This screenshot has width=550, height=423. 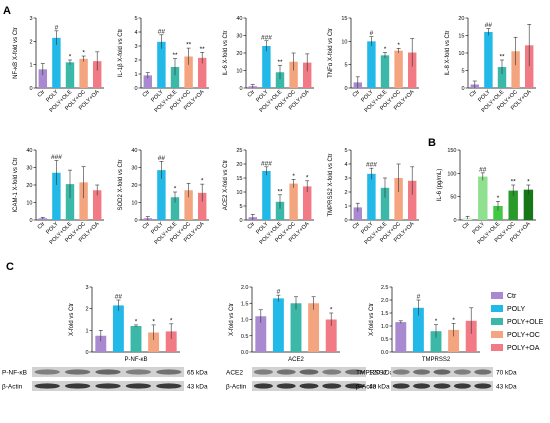 What do you see at coordinates (197, 387) in the screenshot?
I see `blot-kda-label: 43 kDa` at bounding box center [197, 387].